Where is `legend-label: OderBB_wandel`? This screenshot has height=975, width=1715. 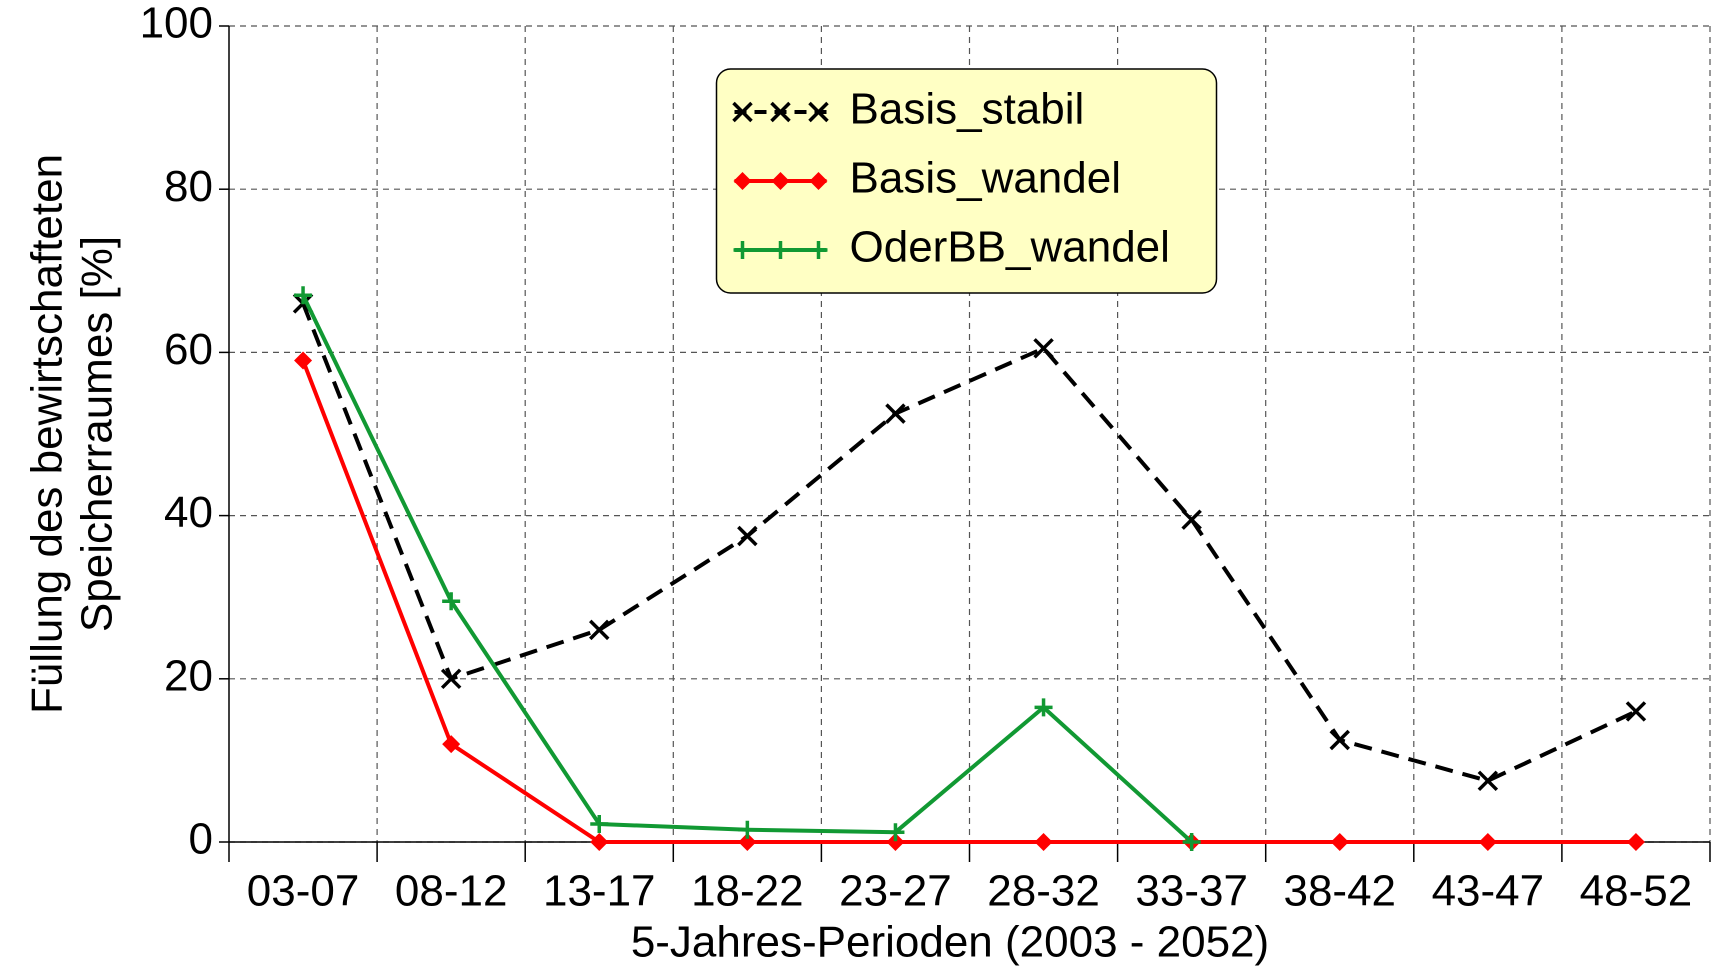
legend-label: OderBB_wandel is located at coordinates (1010, 247).